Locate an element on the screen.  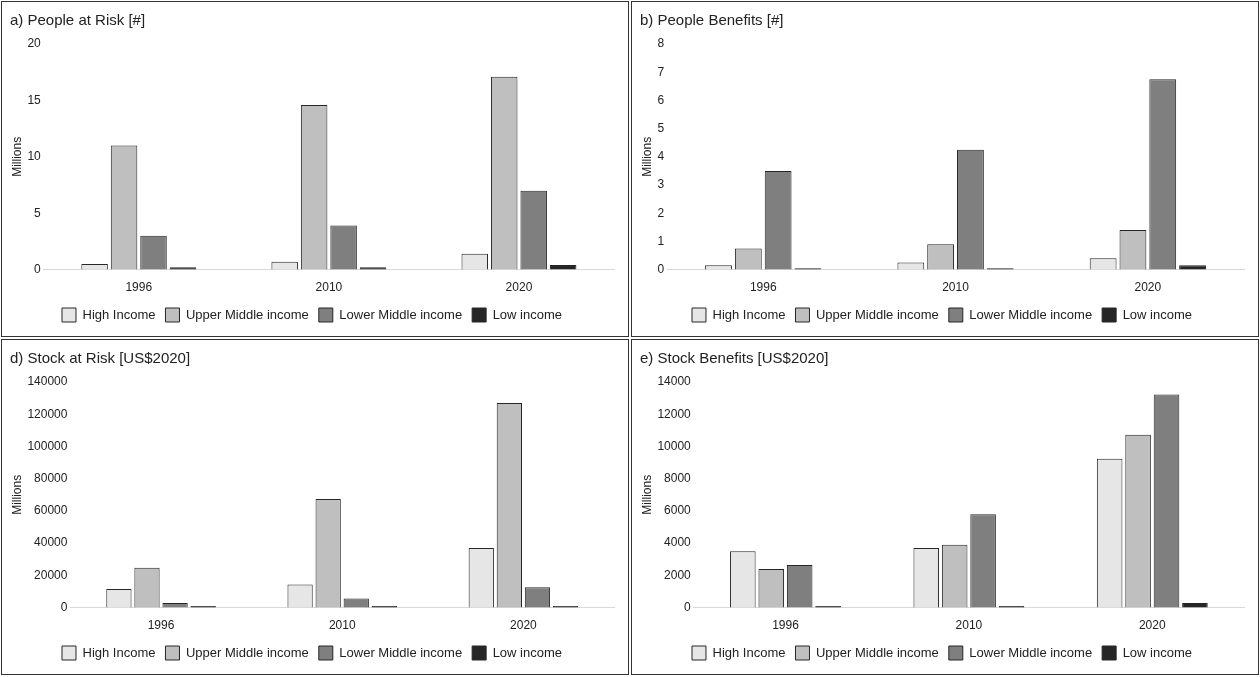
y-tick-label: 100000 is located at coordinates (47, 445).